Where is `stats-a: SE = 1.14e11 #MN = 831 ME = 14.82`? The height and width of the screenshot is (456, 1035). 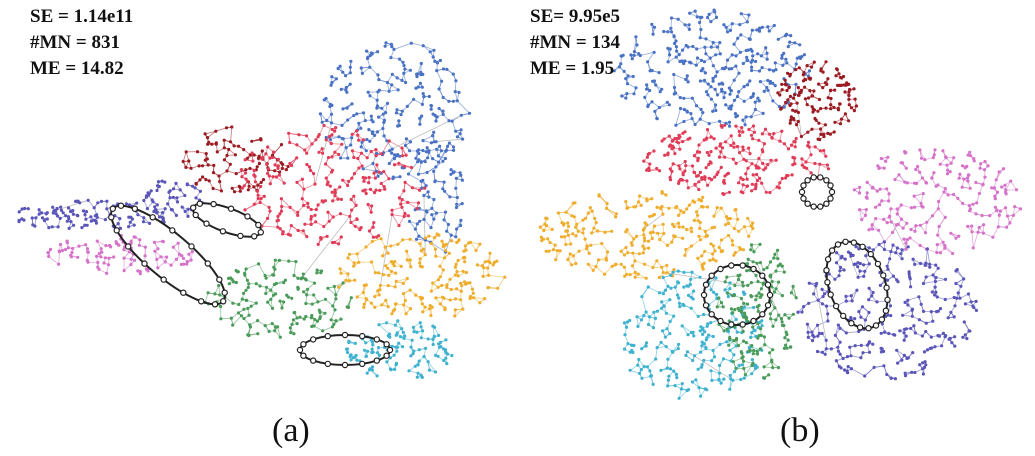 stats-a: SE = 1.14e11 #MN = 831 ME = 14.82 is located at coordinates (81, 43).